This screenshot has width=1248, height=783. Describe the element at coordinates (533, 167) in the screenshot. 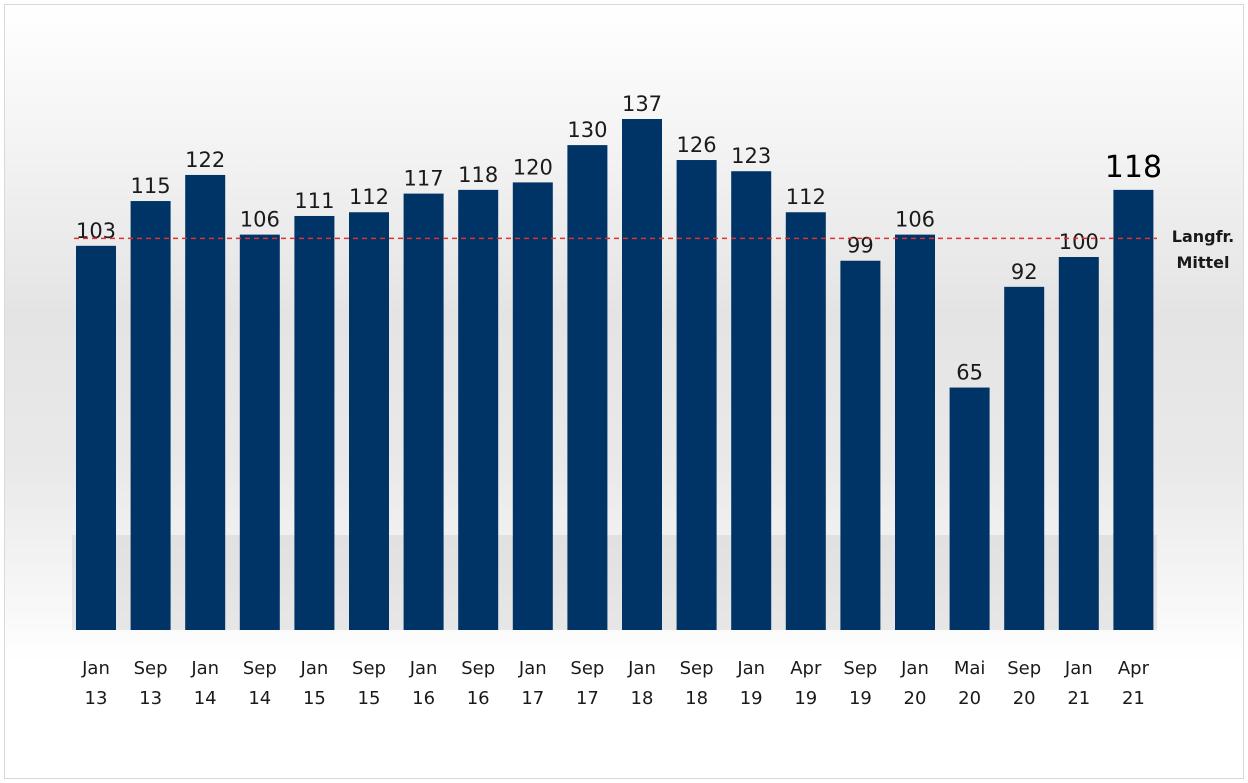

I see `data-label: 120` at that location.